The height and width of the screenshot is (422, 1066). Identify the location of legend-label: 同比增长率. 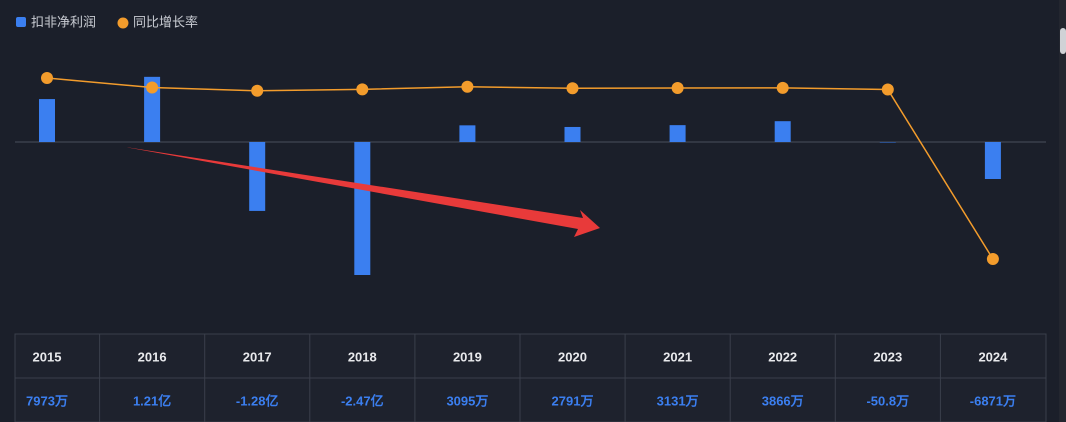
(165, 21).